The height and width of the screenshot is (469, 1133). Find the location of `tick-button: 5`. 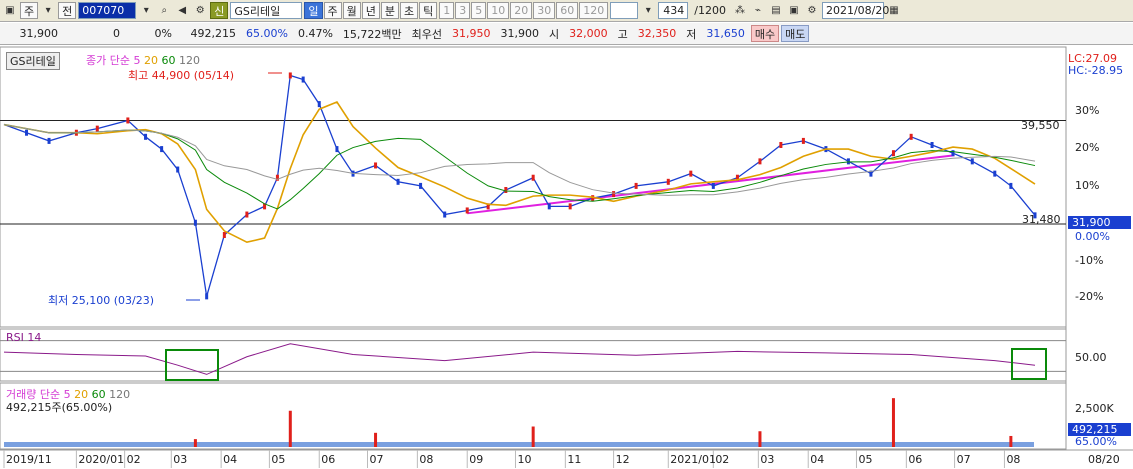

tick-button: 5 is located at coordinates (479, 10).